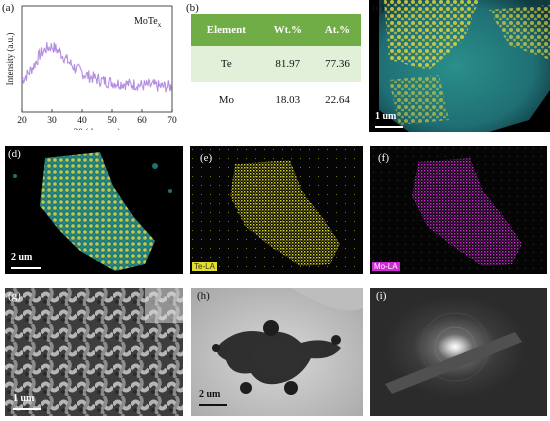  I want to click on xrd-series-line, so click(96, 67).